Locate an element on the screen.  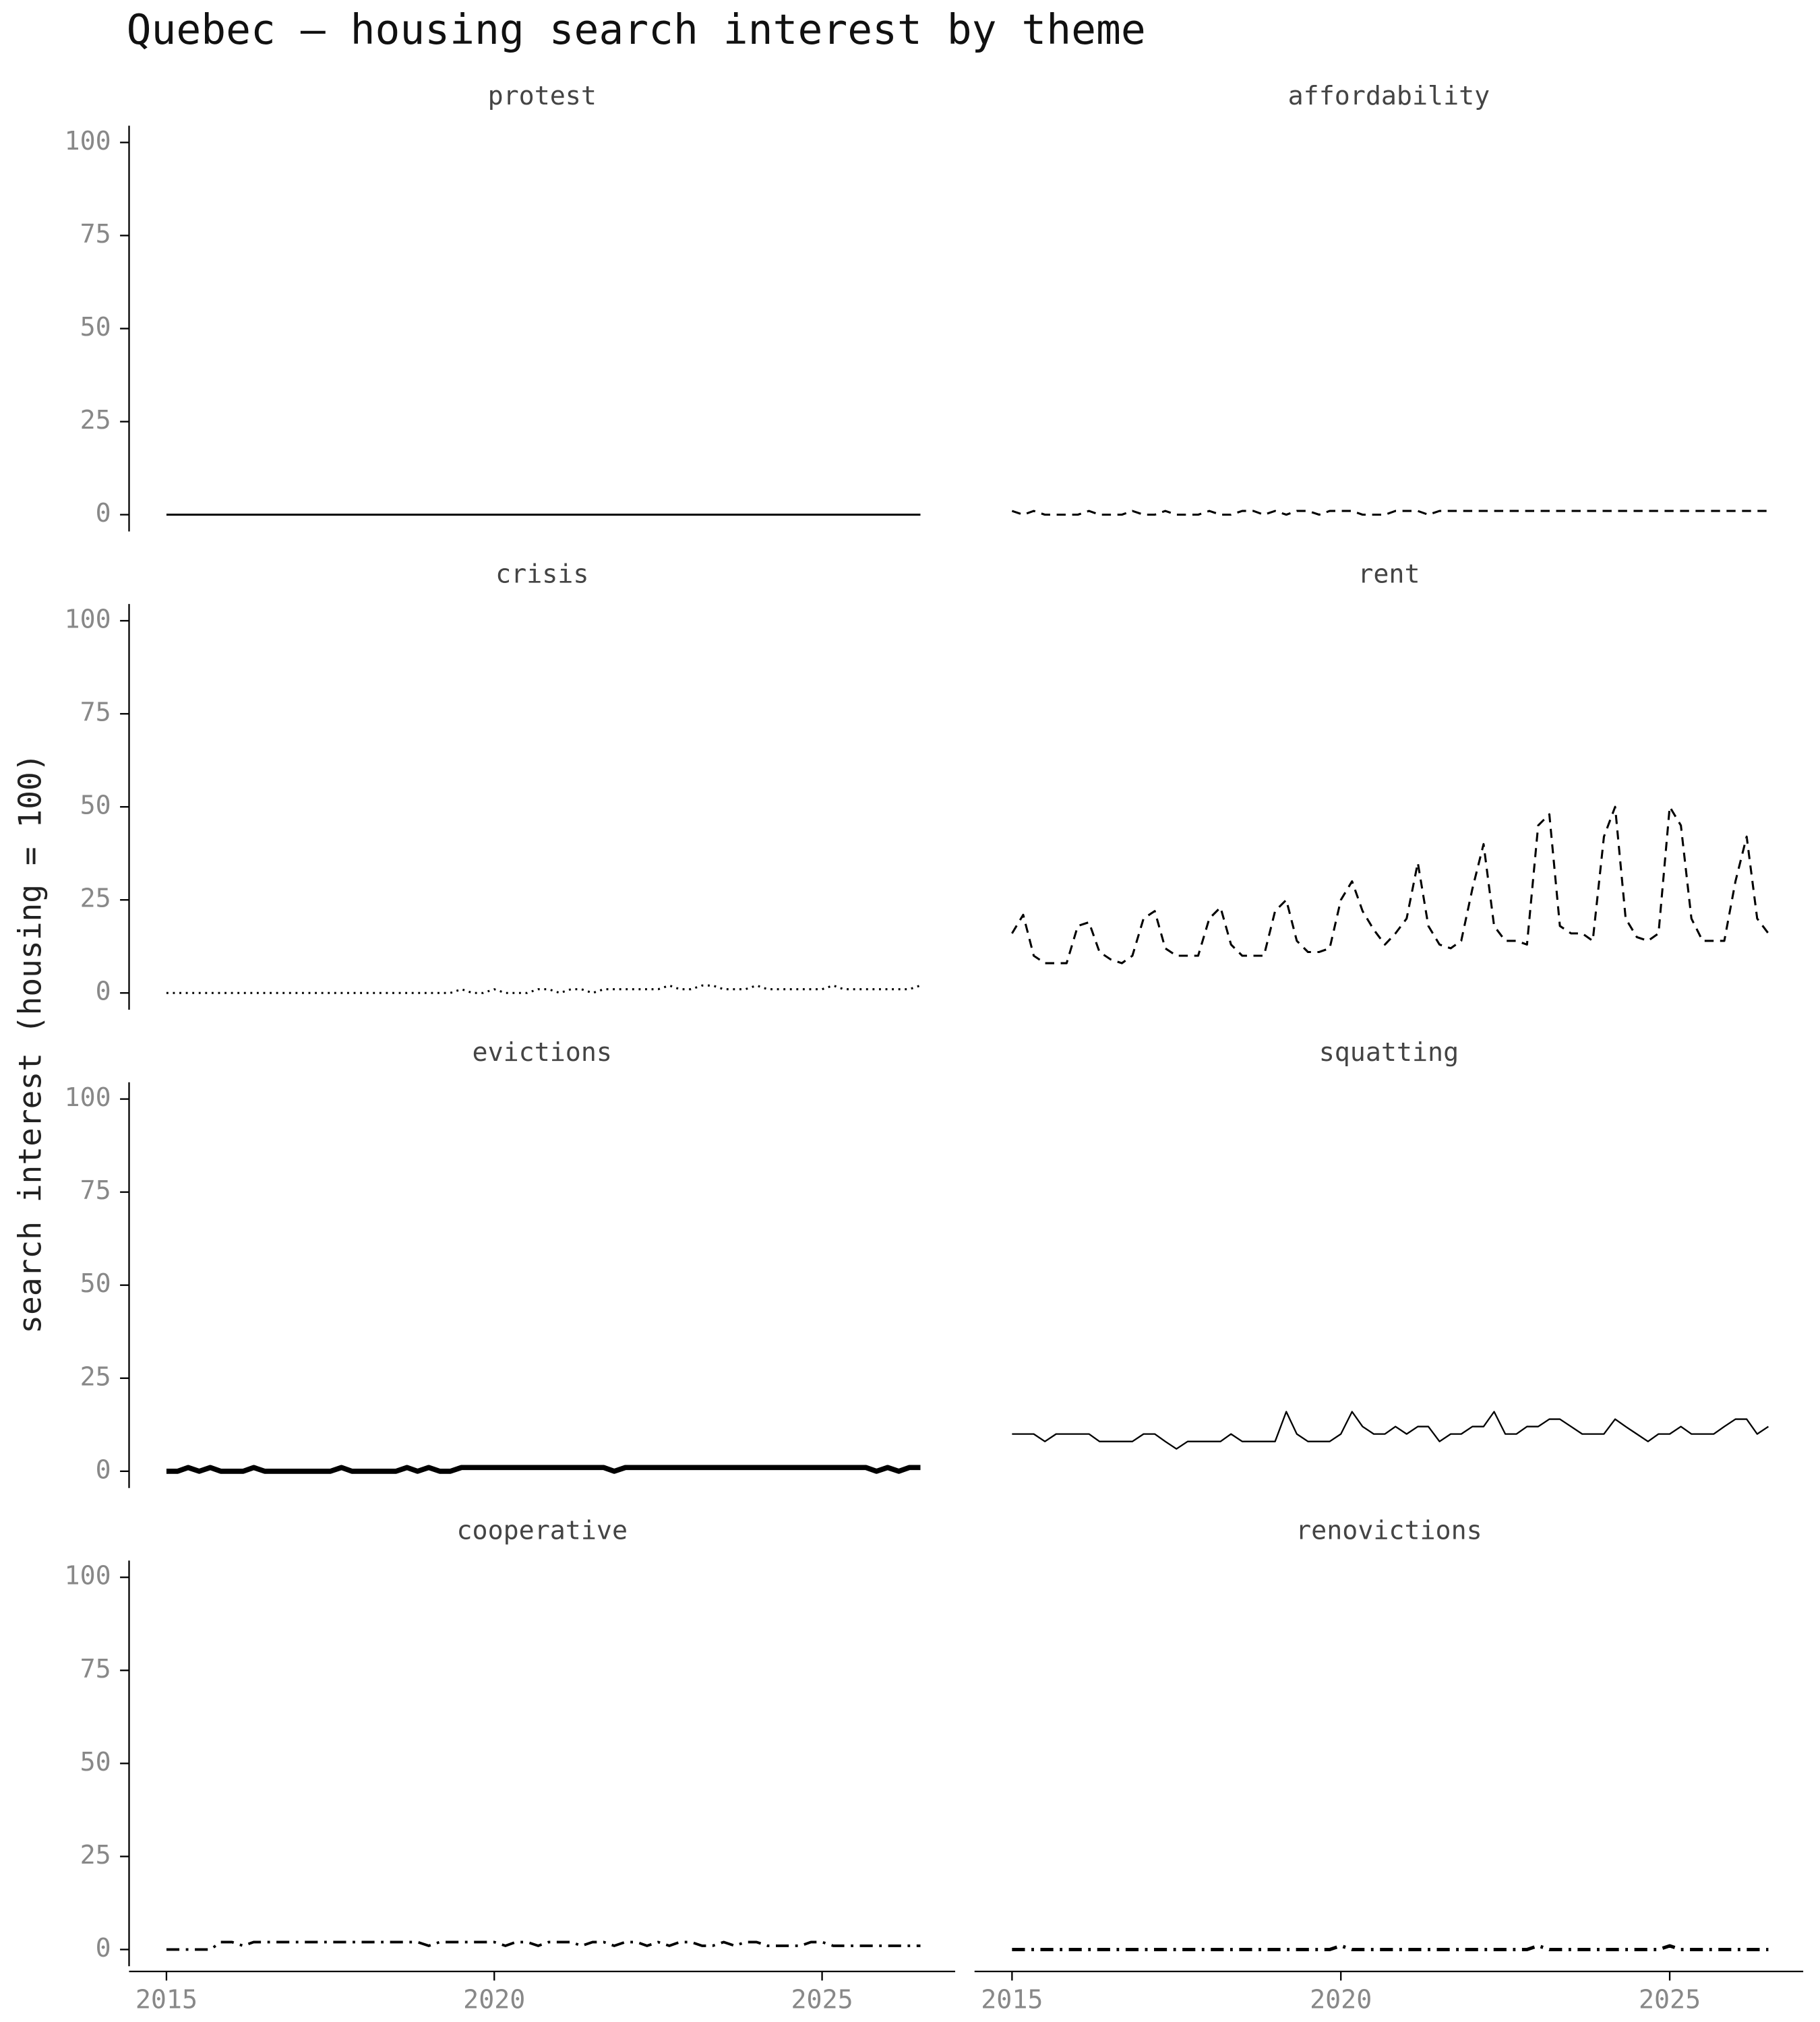
facet-title: crisis is located at coordinates (541, 574).